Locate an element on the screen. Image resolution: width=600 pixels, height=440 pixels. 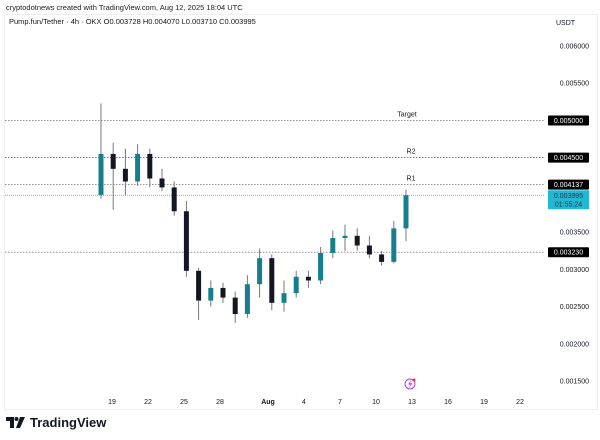
tradingview-logo: TradingView is located at coordinates (56, 422).